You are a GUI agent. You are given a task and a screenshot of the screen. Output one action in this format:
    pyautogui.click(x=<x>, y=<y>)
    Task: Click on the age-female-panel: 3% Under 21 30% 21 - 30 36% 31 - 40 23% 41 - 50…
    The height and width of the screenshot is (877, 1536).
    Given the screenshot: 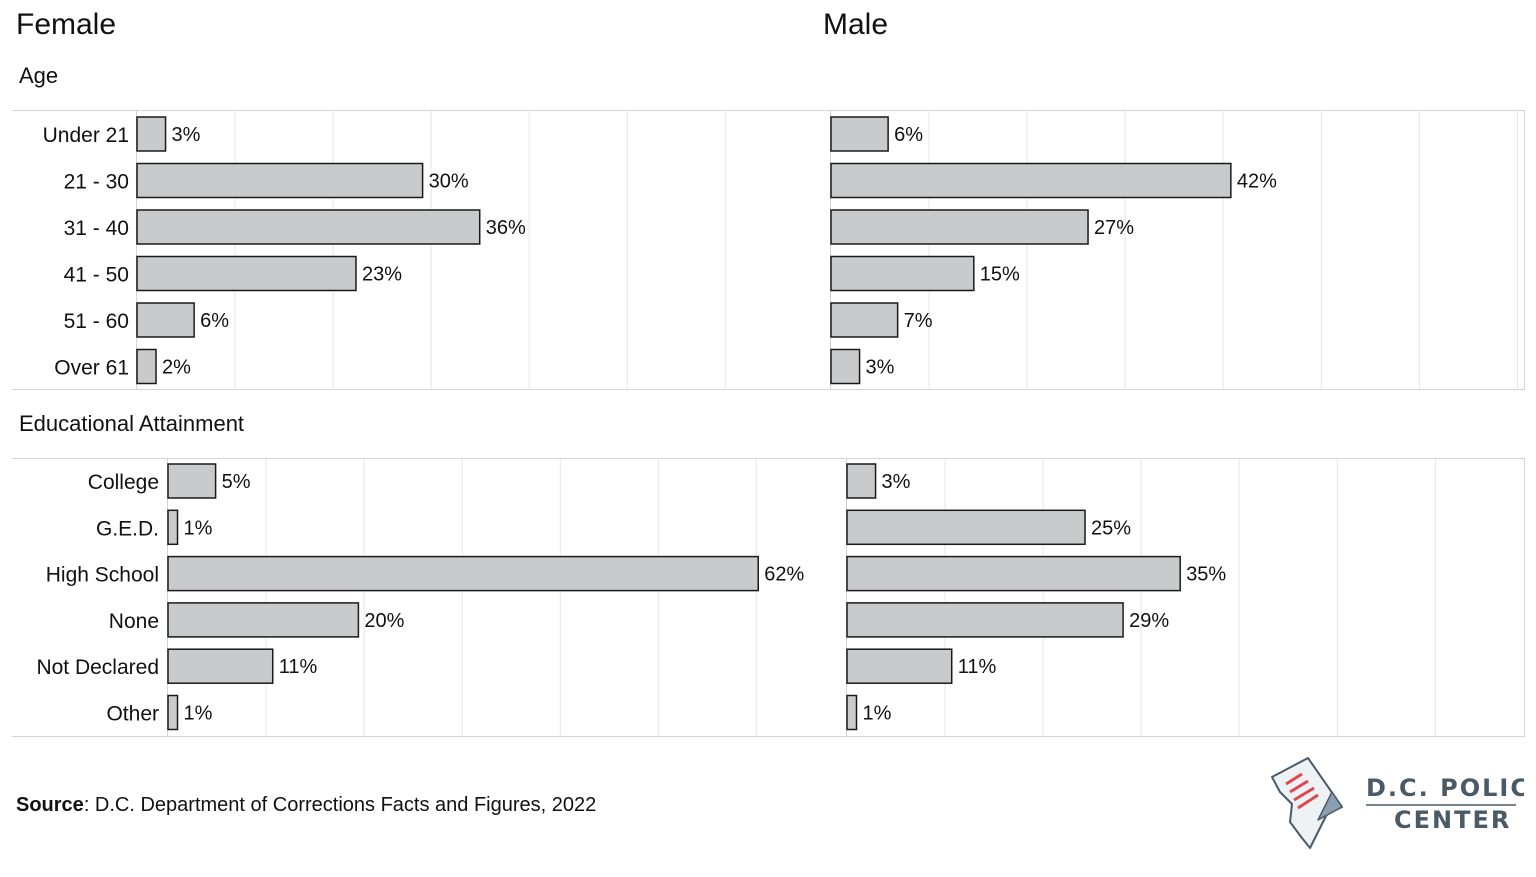 What is the action you would take?
    pyautogui.click(x=384, y=250)
    